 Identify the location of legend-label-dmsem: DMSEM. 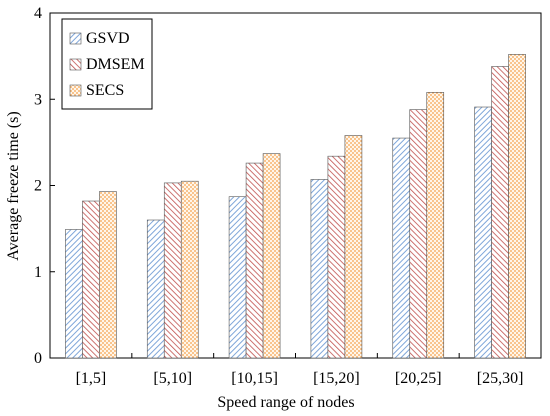
(115, 64).